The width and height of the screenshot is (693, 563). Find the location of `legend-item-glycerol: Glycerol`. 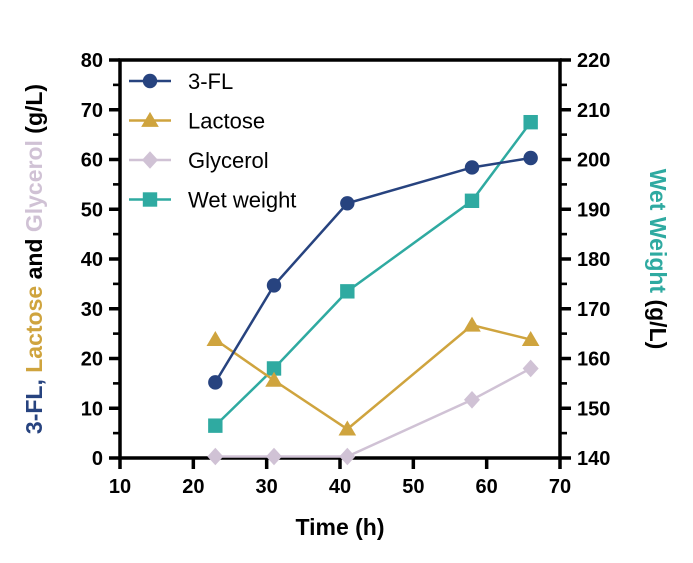

legend-item-glycerol: Glycerol is located at coordinates (199, 160).